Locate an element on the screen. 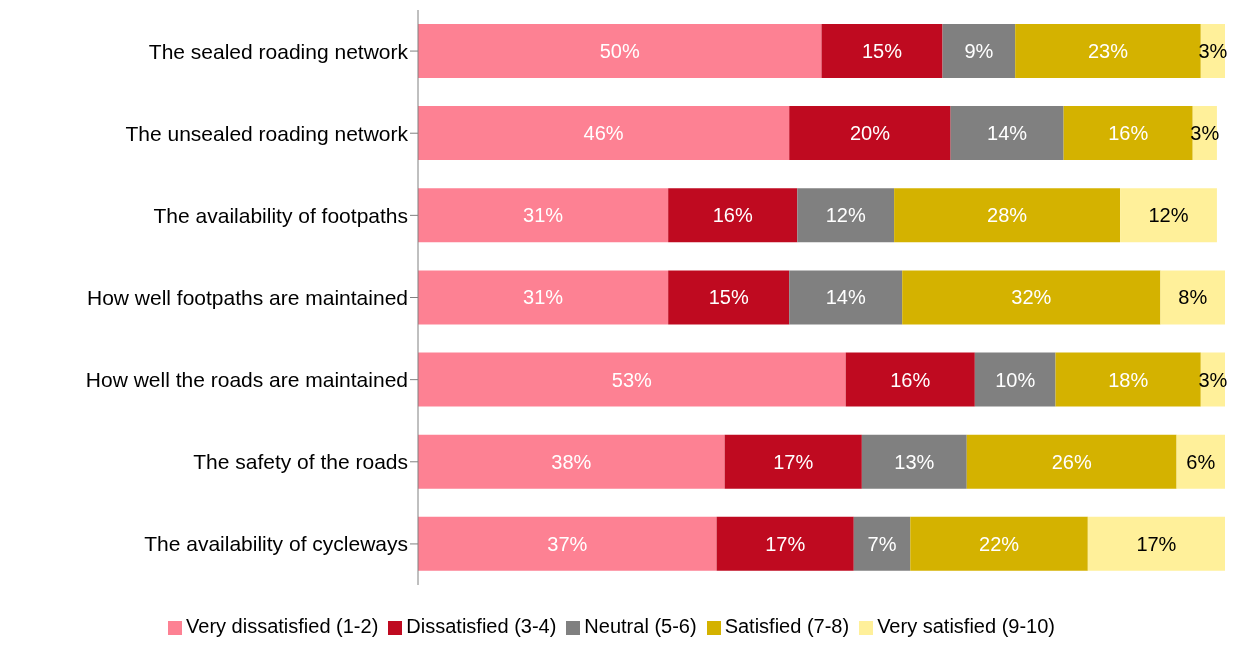  data-label: 10% is located at coordinates (1015, 379).